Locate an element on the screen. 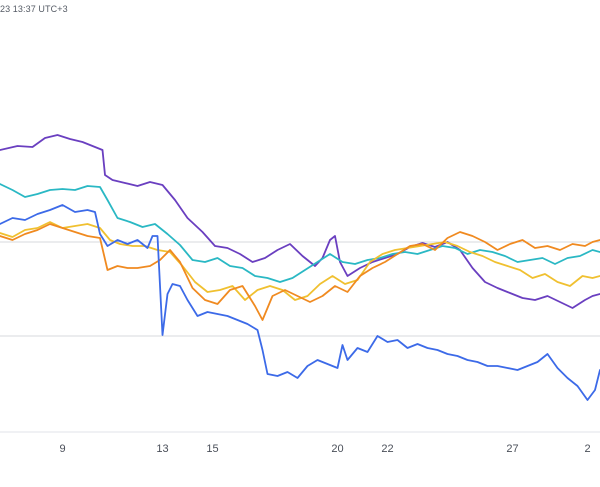  x-tick-label: 20 is located at coordinates (337, 449).